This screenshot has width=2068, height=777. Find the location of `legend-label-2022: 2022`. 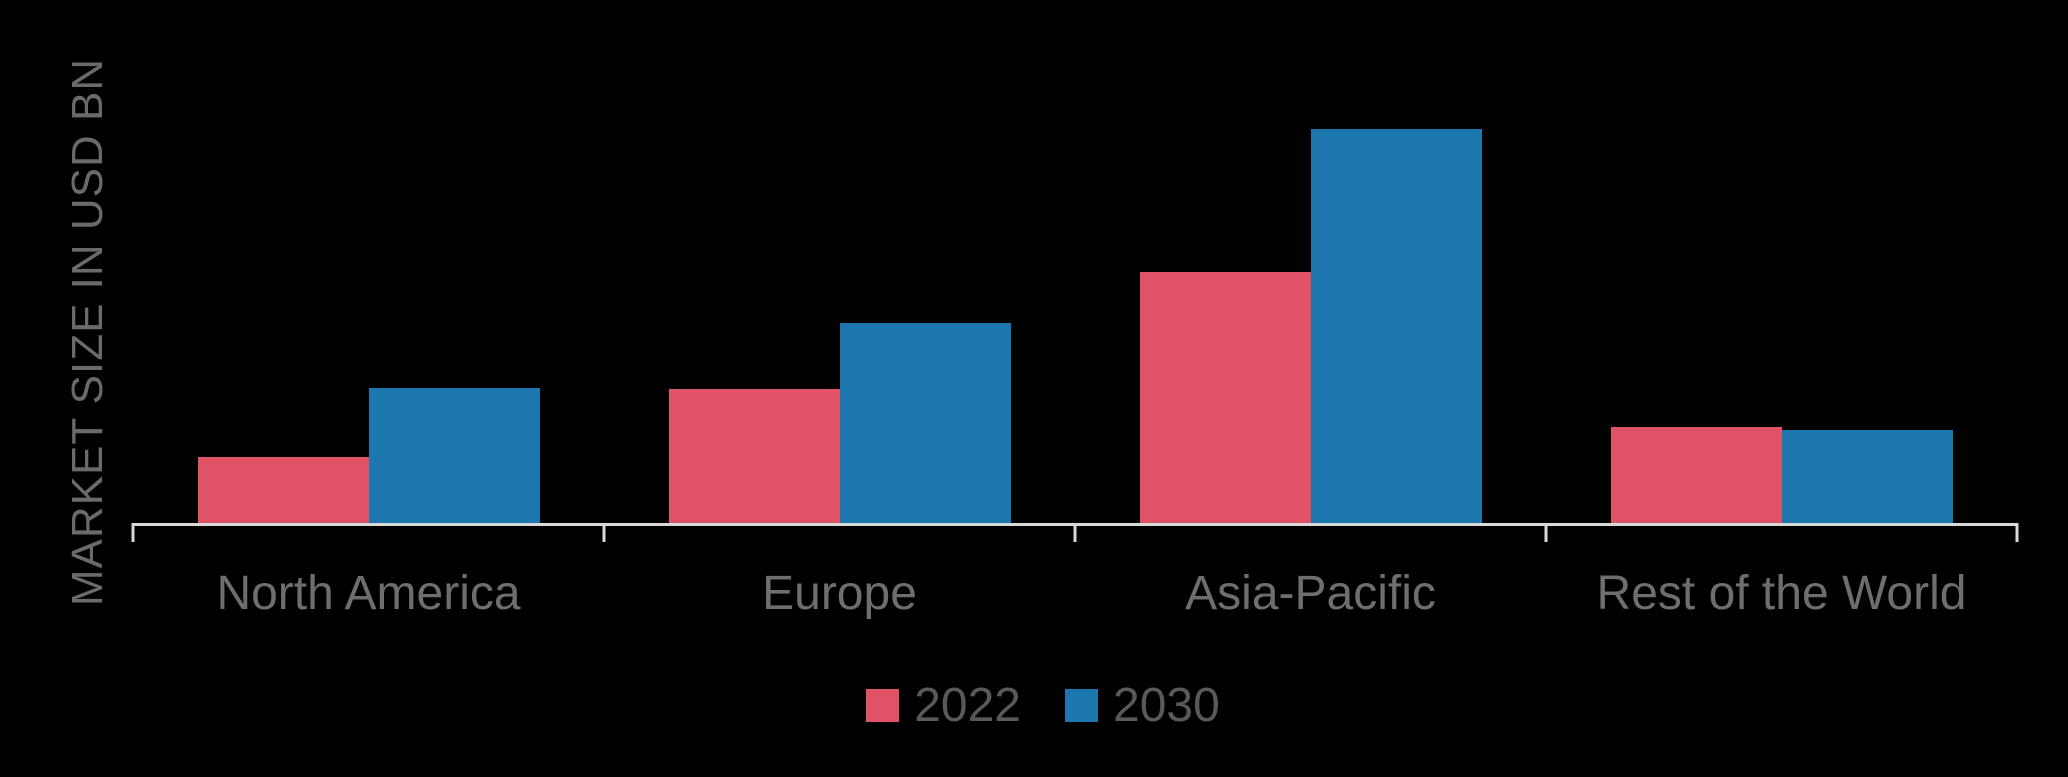

legend-label-2022: 2022 is located at coordinates (967, 705).